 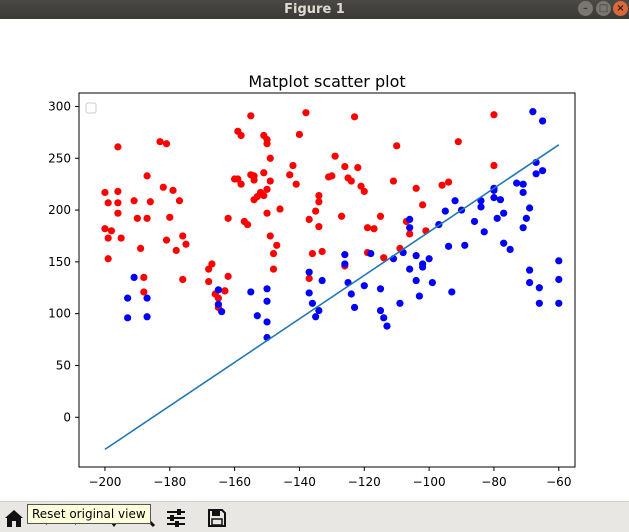 What do you see at coordinates (585, 8) in the screenshot?
I see `minimize-button: –` at bounding box center [585, 8].